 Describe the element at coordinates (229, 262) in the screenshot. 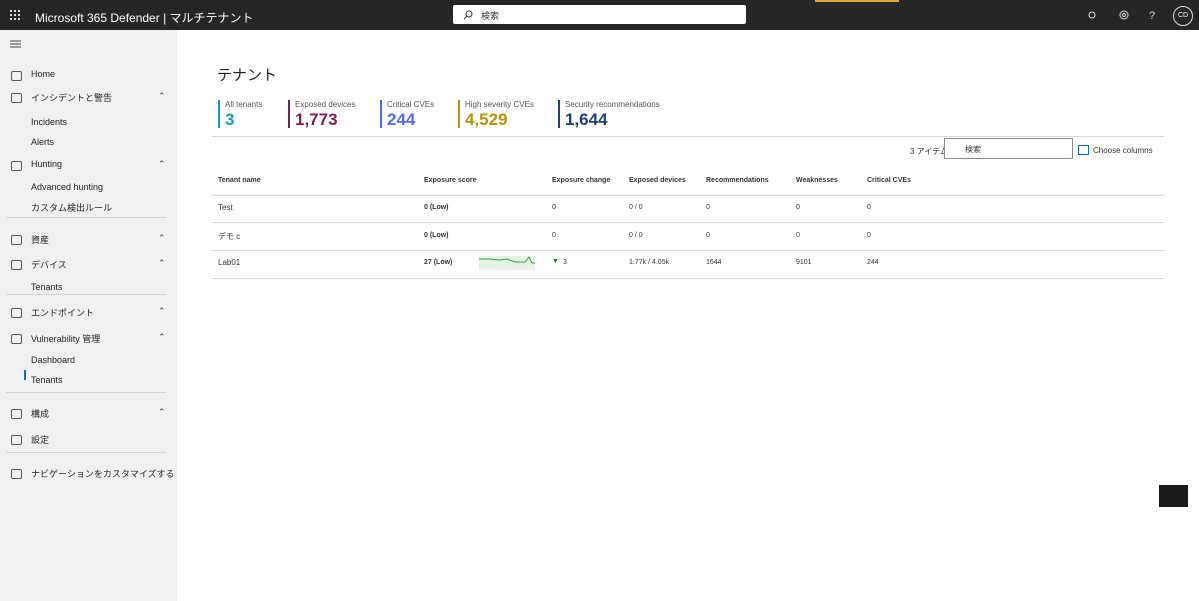

I see `tenant-name: Lab01` at that location.